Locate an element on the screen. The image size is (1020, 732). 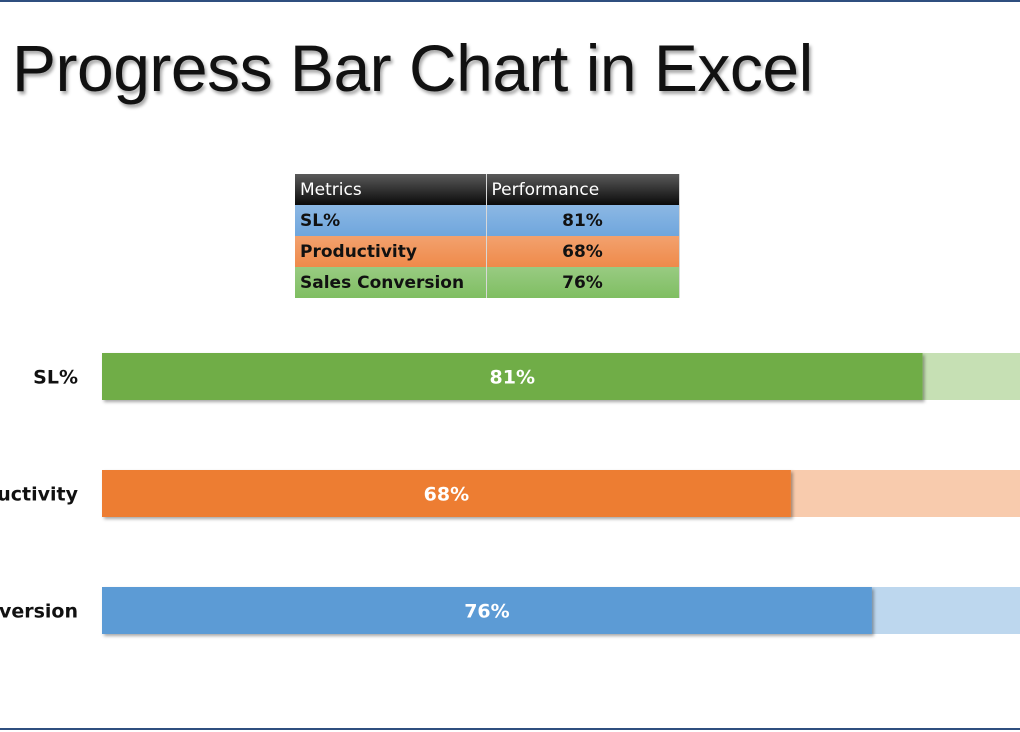
top-border is located at coordinates (510, 1).